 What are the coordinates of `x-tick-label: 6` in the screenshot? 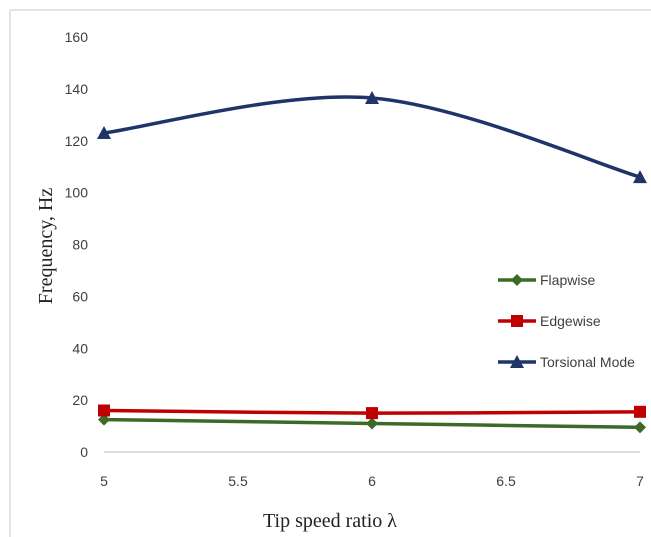 It's located at (372, 481).